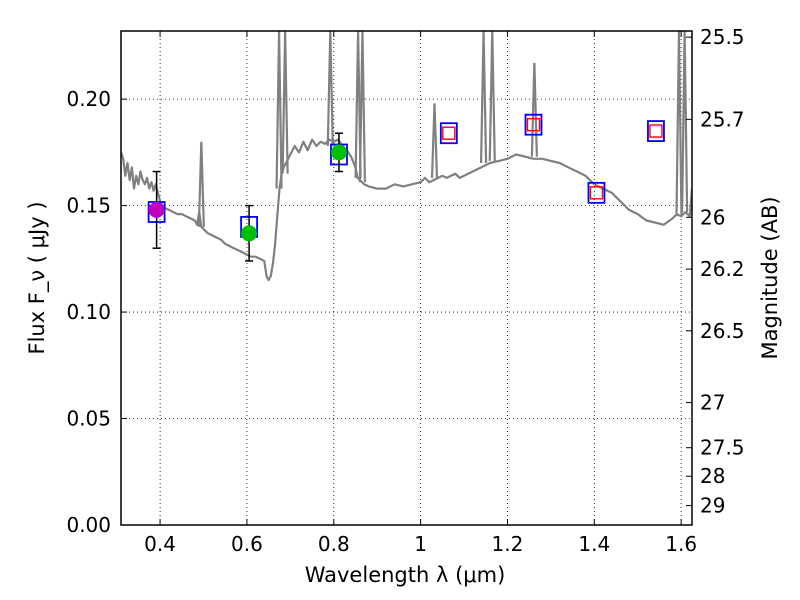  Describe the element at coordinates (722, 448) in the screenshot. I see `y2-tick-label: 27.5` at that location.